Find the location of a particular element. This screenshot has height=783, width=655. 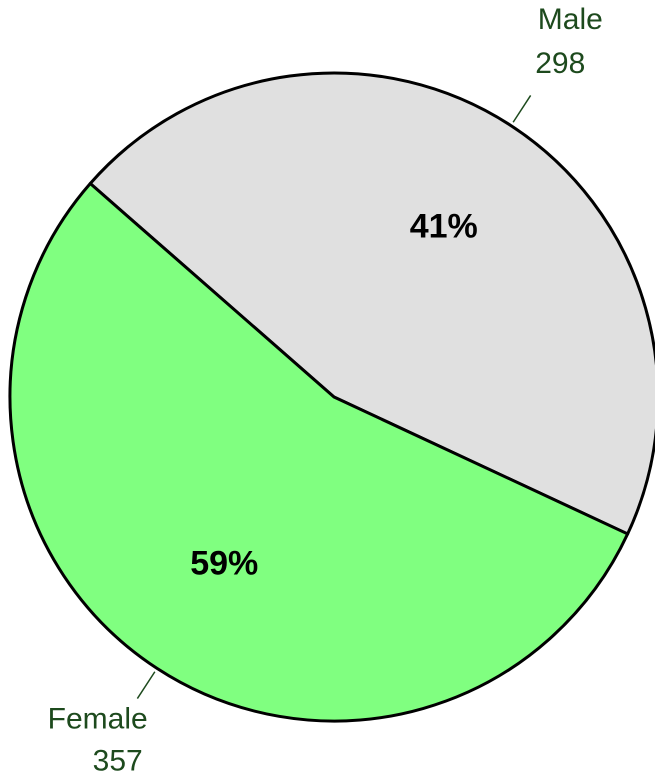

slice-label: Male is located at coordinates (570, 19).